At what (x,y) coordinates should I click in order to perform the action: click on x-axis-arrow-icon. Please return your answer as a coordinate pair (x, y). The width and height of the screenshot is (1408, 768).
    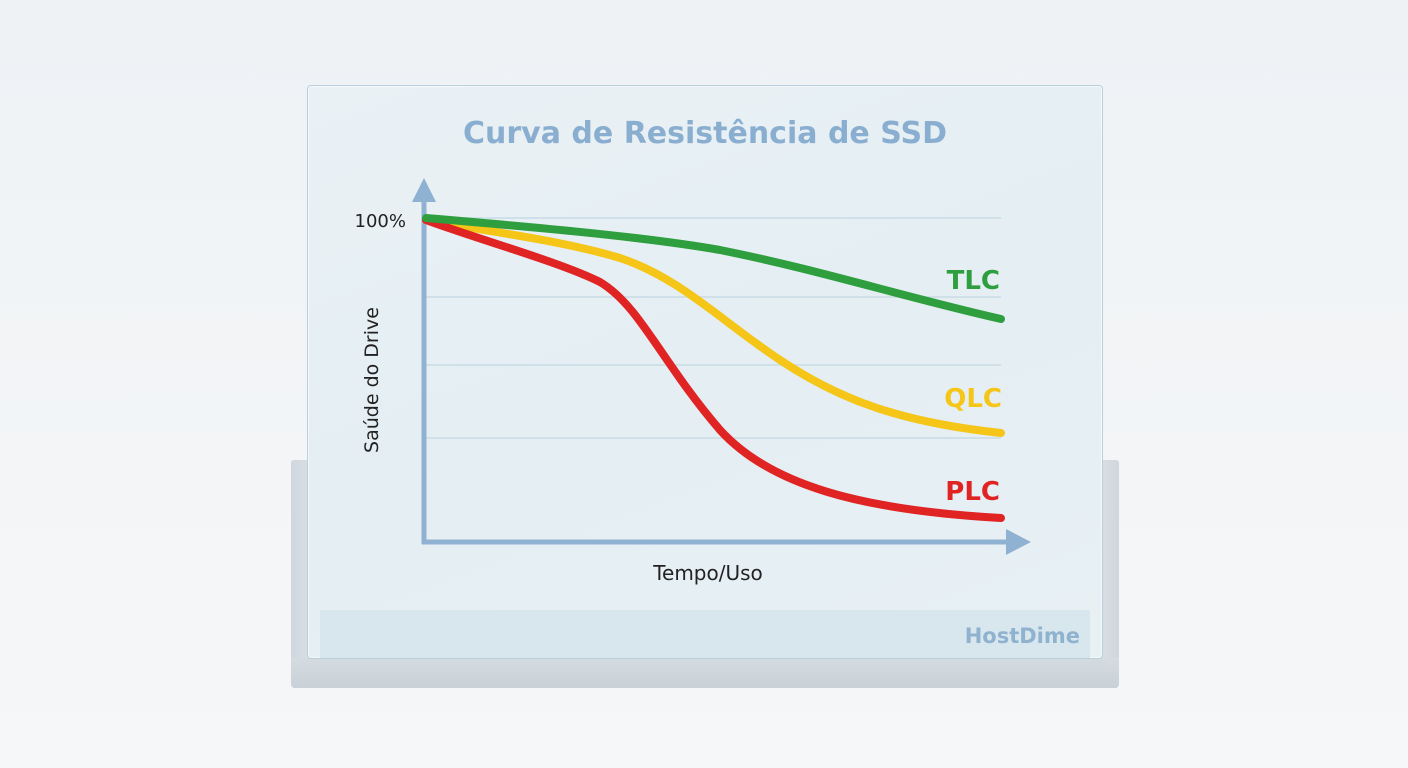
    Looking at the image, I should click on (1018, 542).